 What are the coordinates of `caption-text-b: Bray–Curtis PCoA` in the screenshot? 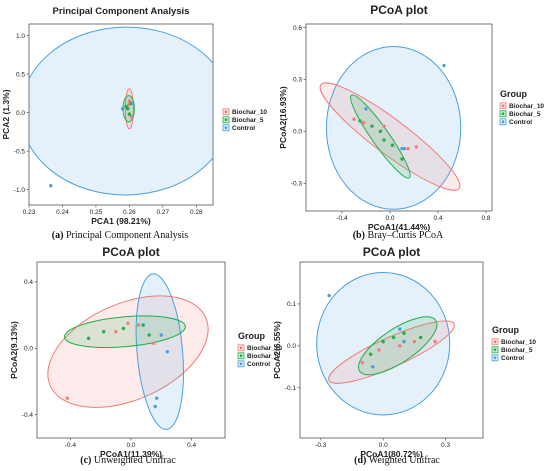 It's located at (404, 235).